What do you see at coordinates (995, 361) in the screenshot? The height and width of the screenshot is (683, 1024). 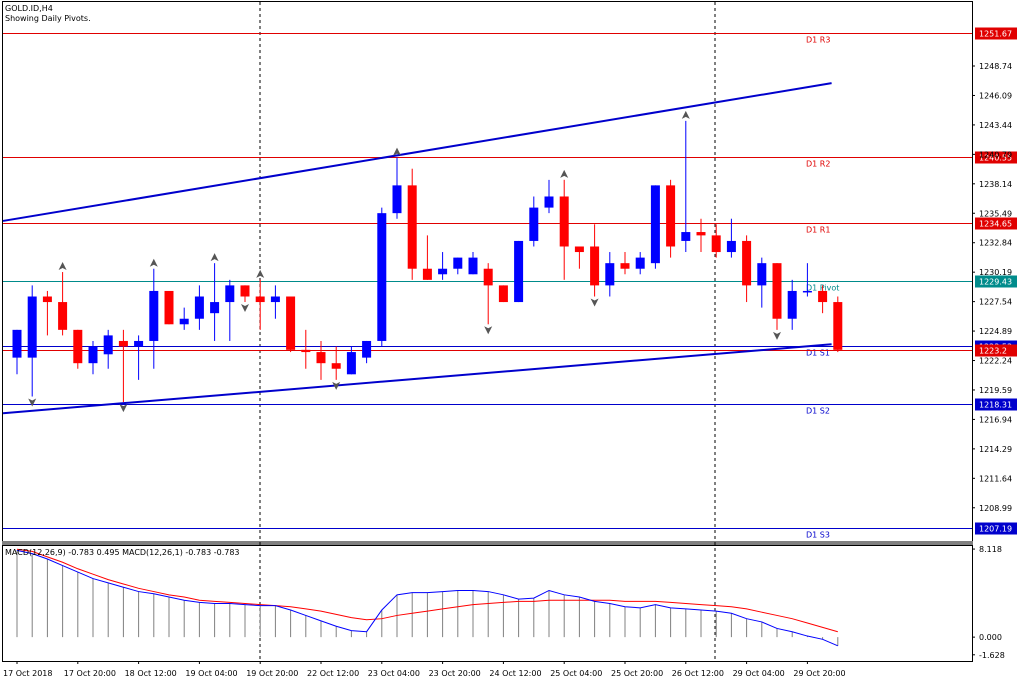 I see `price-tick-label: 1222.24` at bounding box center [995, 361].